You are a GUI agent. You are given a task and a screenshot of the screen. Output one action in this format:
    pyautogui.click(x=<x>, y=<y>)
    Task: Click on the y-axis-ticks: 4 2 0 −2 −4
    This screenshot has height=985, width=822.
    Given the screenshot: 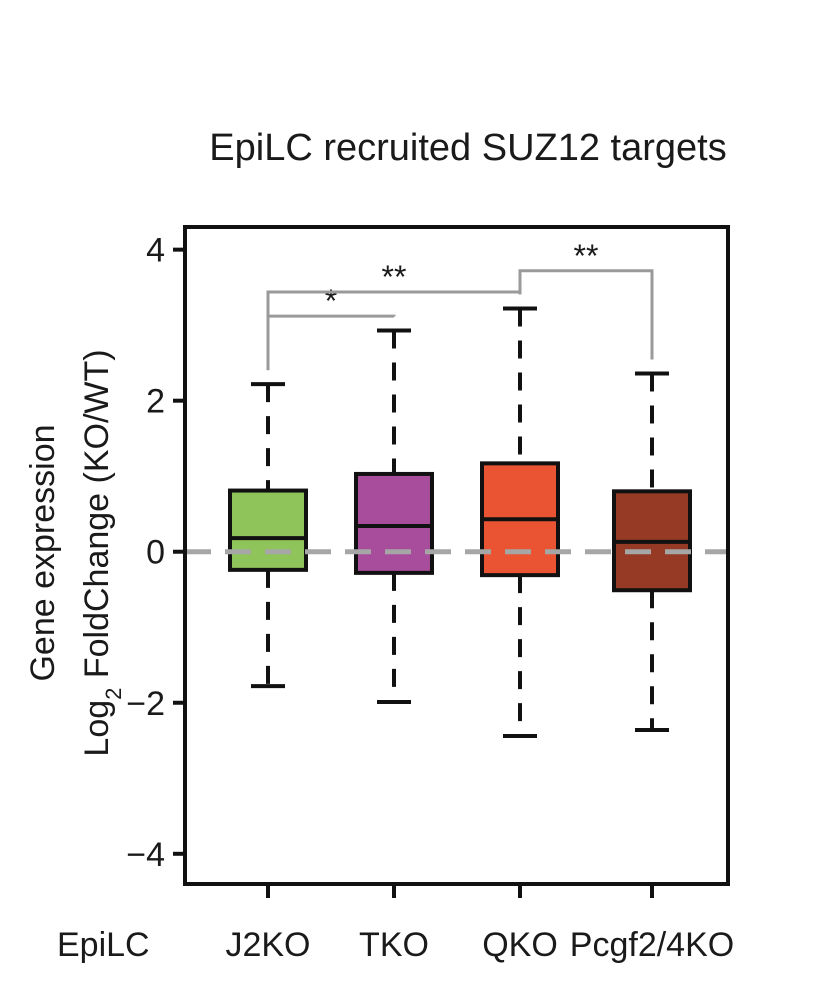 What is the action you would take?
    pyautogui.click(x=155, y=553)
    